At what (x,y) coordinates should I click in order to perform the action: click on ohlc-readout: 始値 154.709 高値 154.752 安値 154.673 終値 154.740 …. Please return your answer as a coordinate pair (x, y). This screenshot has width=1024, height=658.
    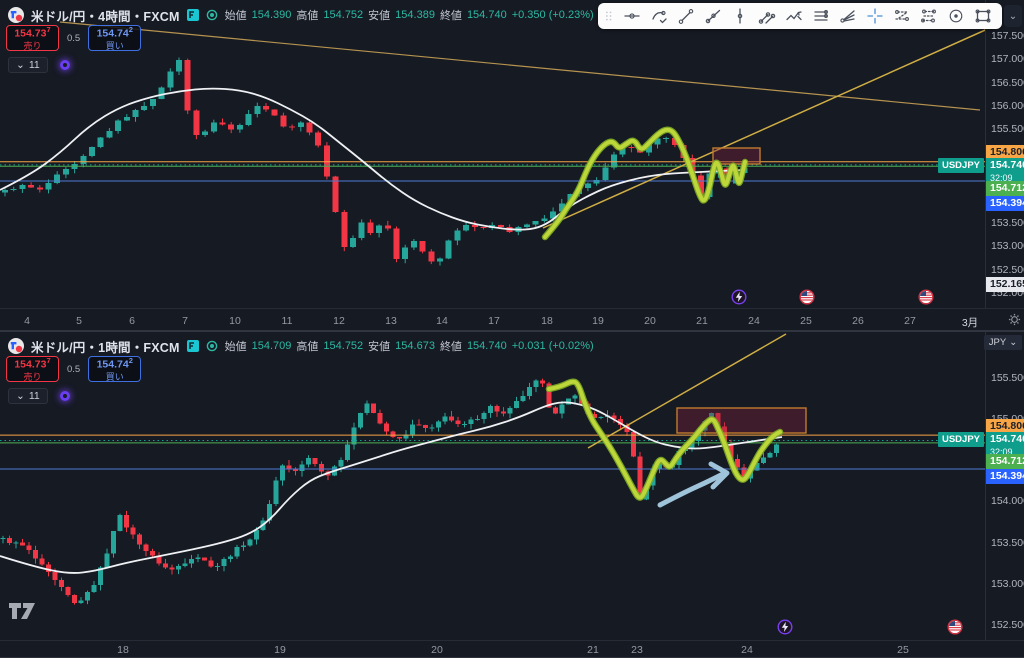
    Looking at the image, I should click on (409, 346).